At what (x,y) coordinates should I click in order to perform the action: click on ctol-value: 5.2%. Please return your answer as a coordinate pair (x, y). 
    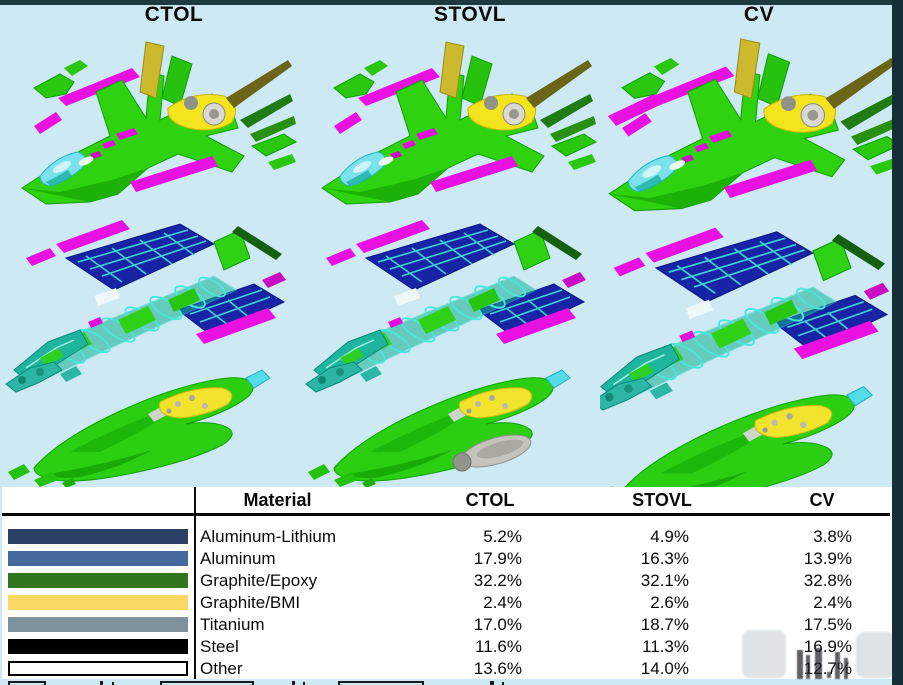
    Looking at the image, I should click on (502, 536).